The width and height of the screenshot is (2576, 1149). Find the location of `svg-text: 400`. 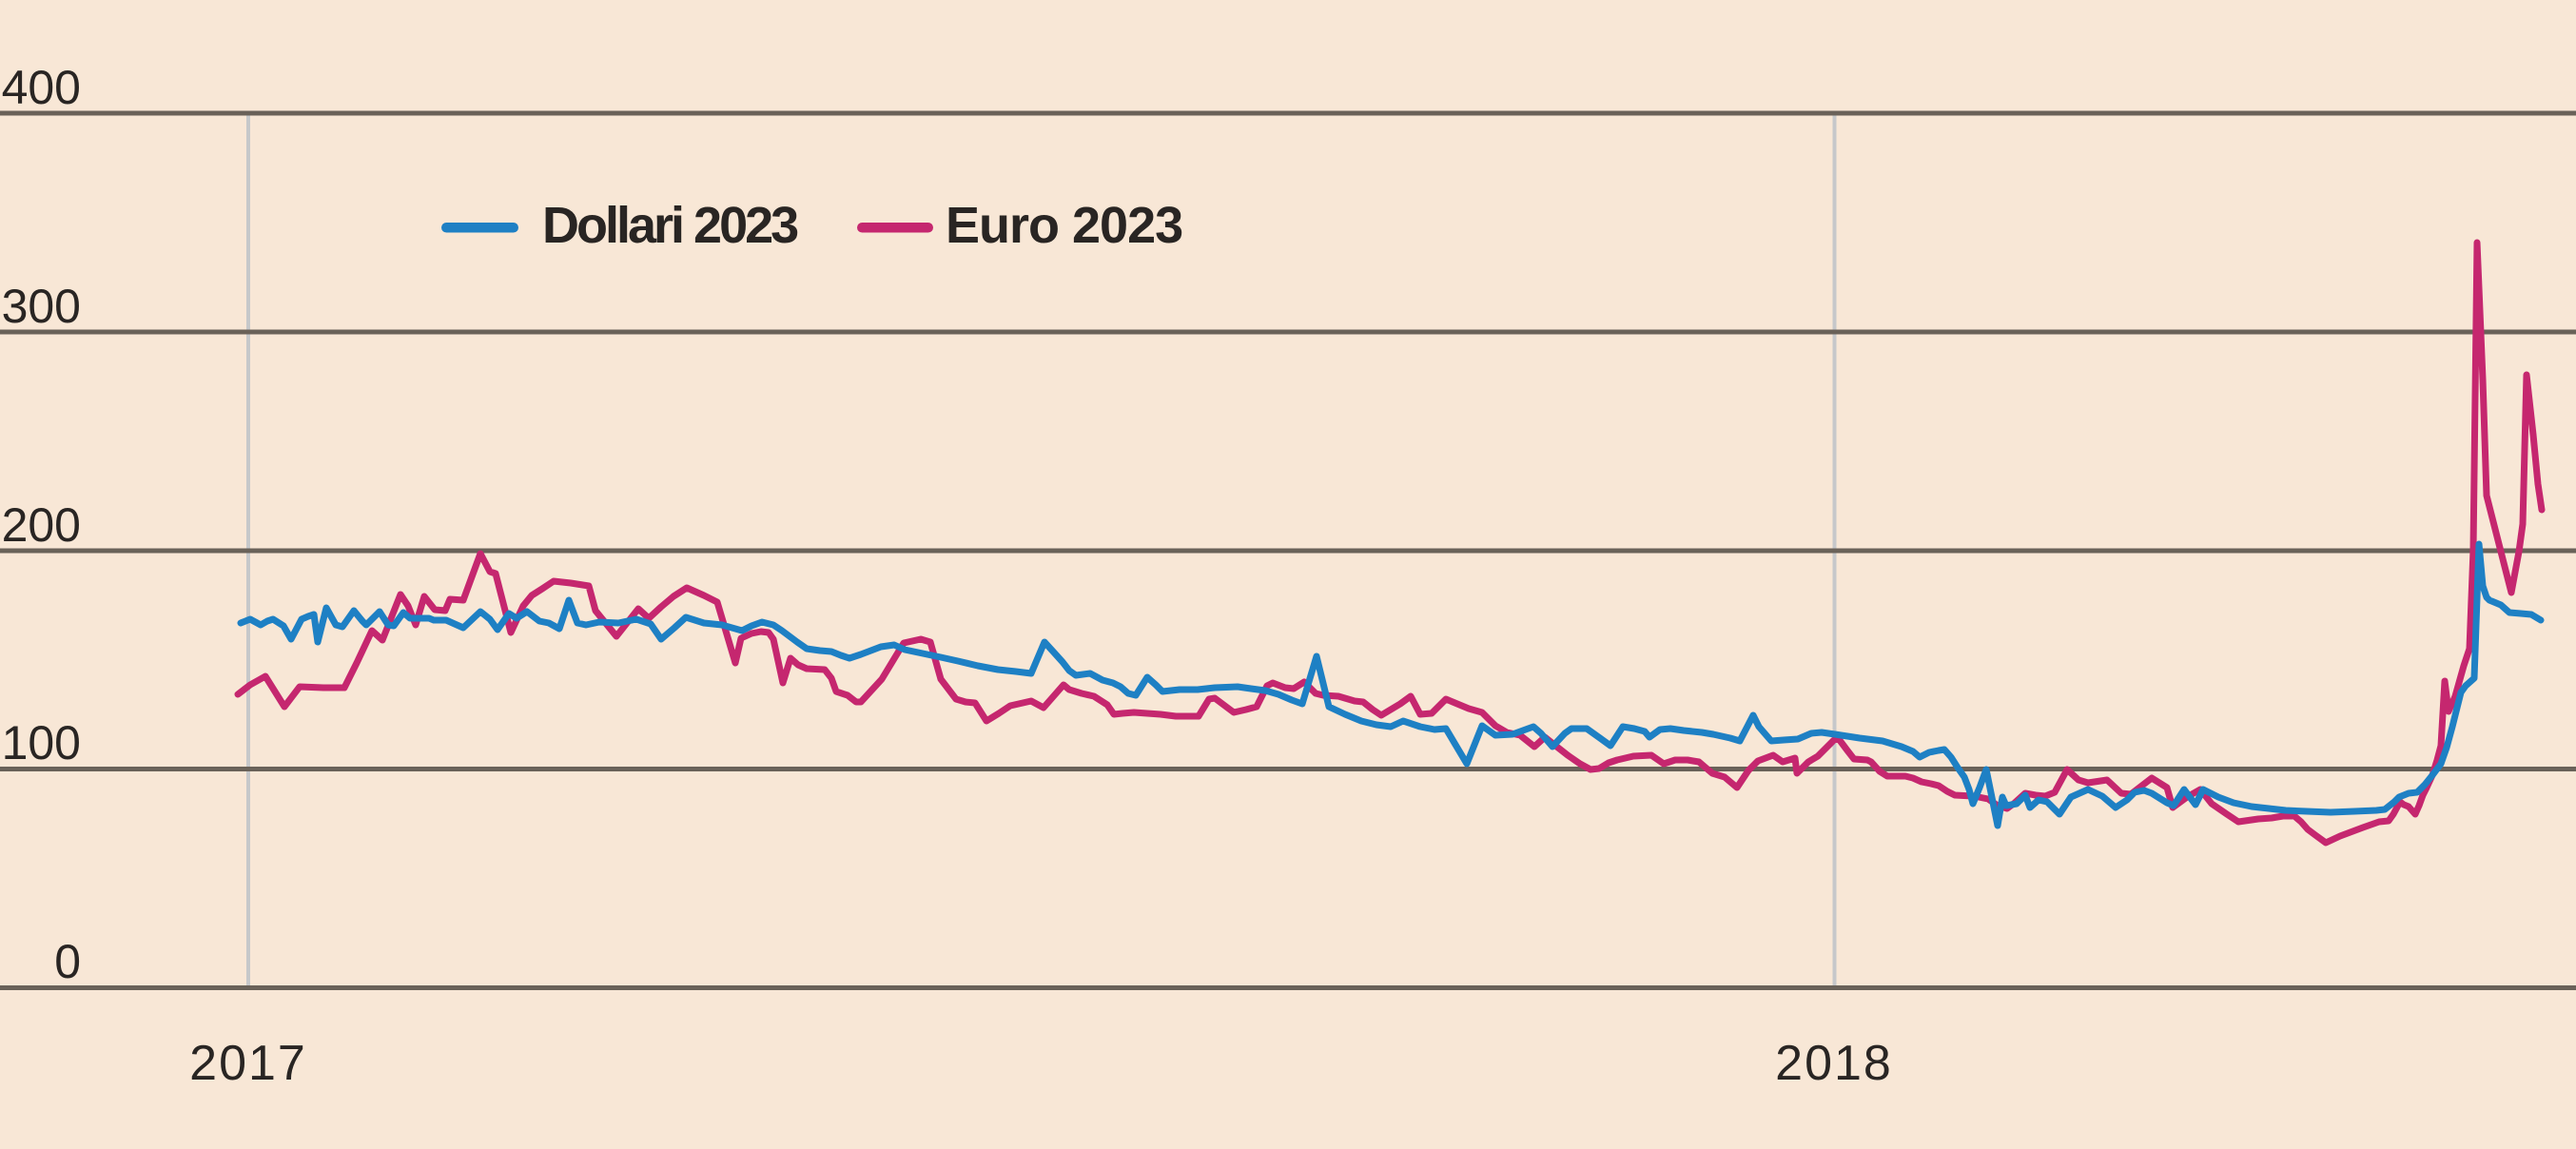

svg-text: 400 is located at coordinates (42, 87).